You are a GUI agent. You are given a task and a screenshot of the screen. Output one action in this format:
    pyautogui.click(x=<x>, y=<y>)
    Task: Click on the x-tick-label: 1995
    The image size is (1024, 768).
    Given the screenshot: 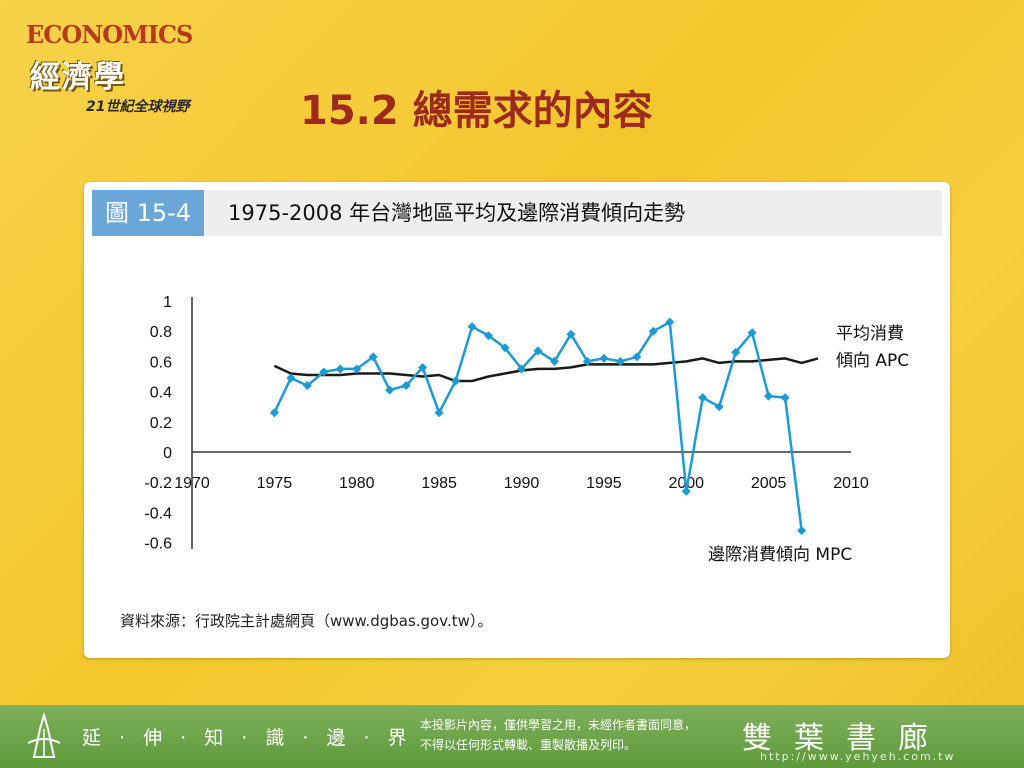 What is the action you would take?
    pyautogui.click(x=604, y=483)
    